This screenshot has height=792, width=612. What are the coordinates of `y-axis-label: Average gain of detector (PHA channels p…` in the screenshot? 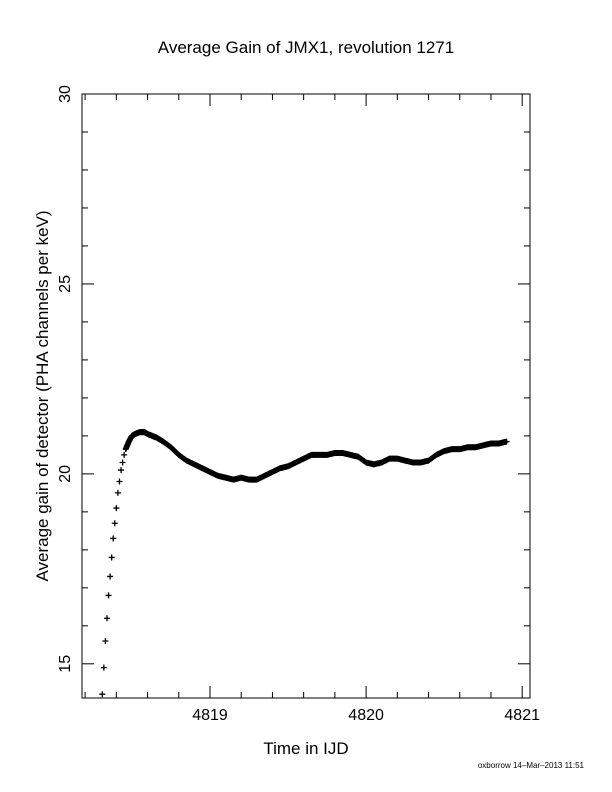 It's located at (42, 395).